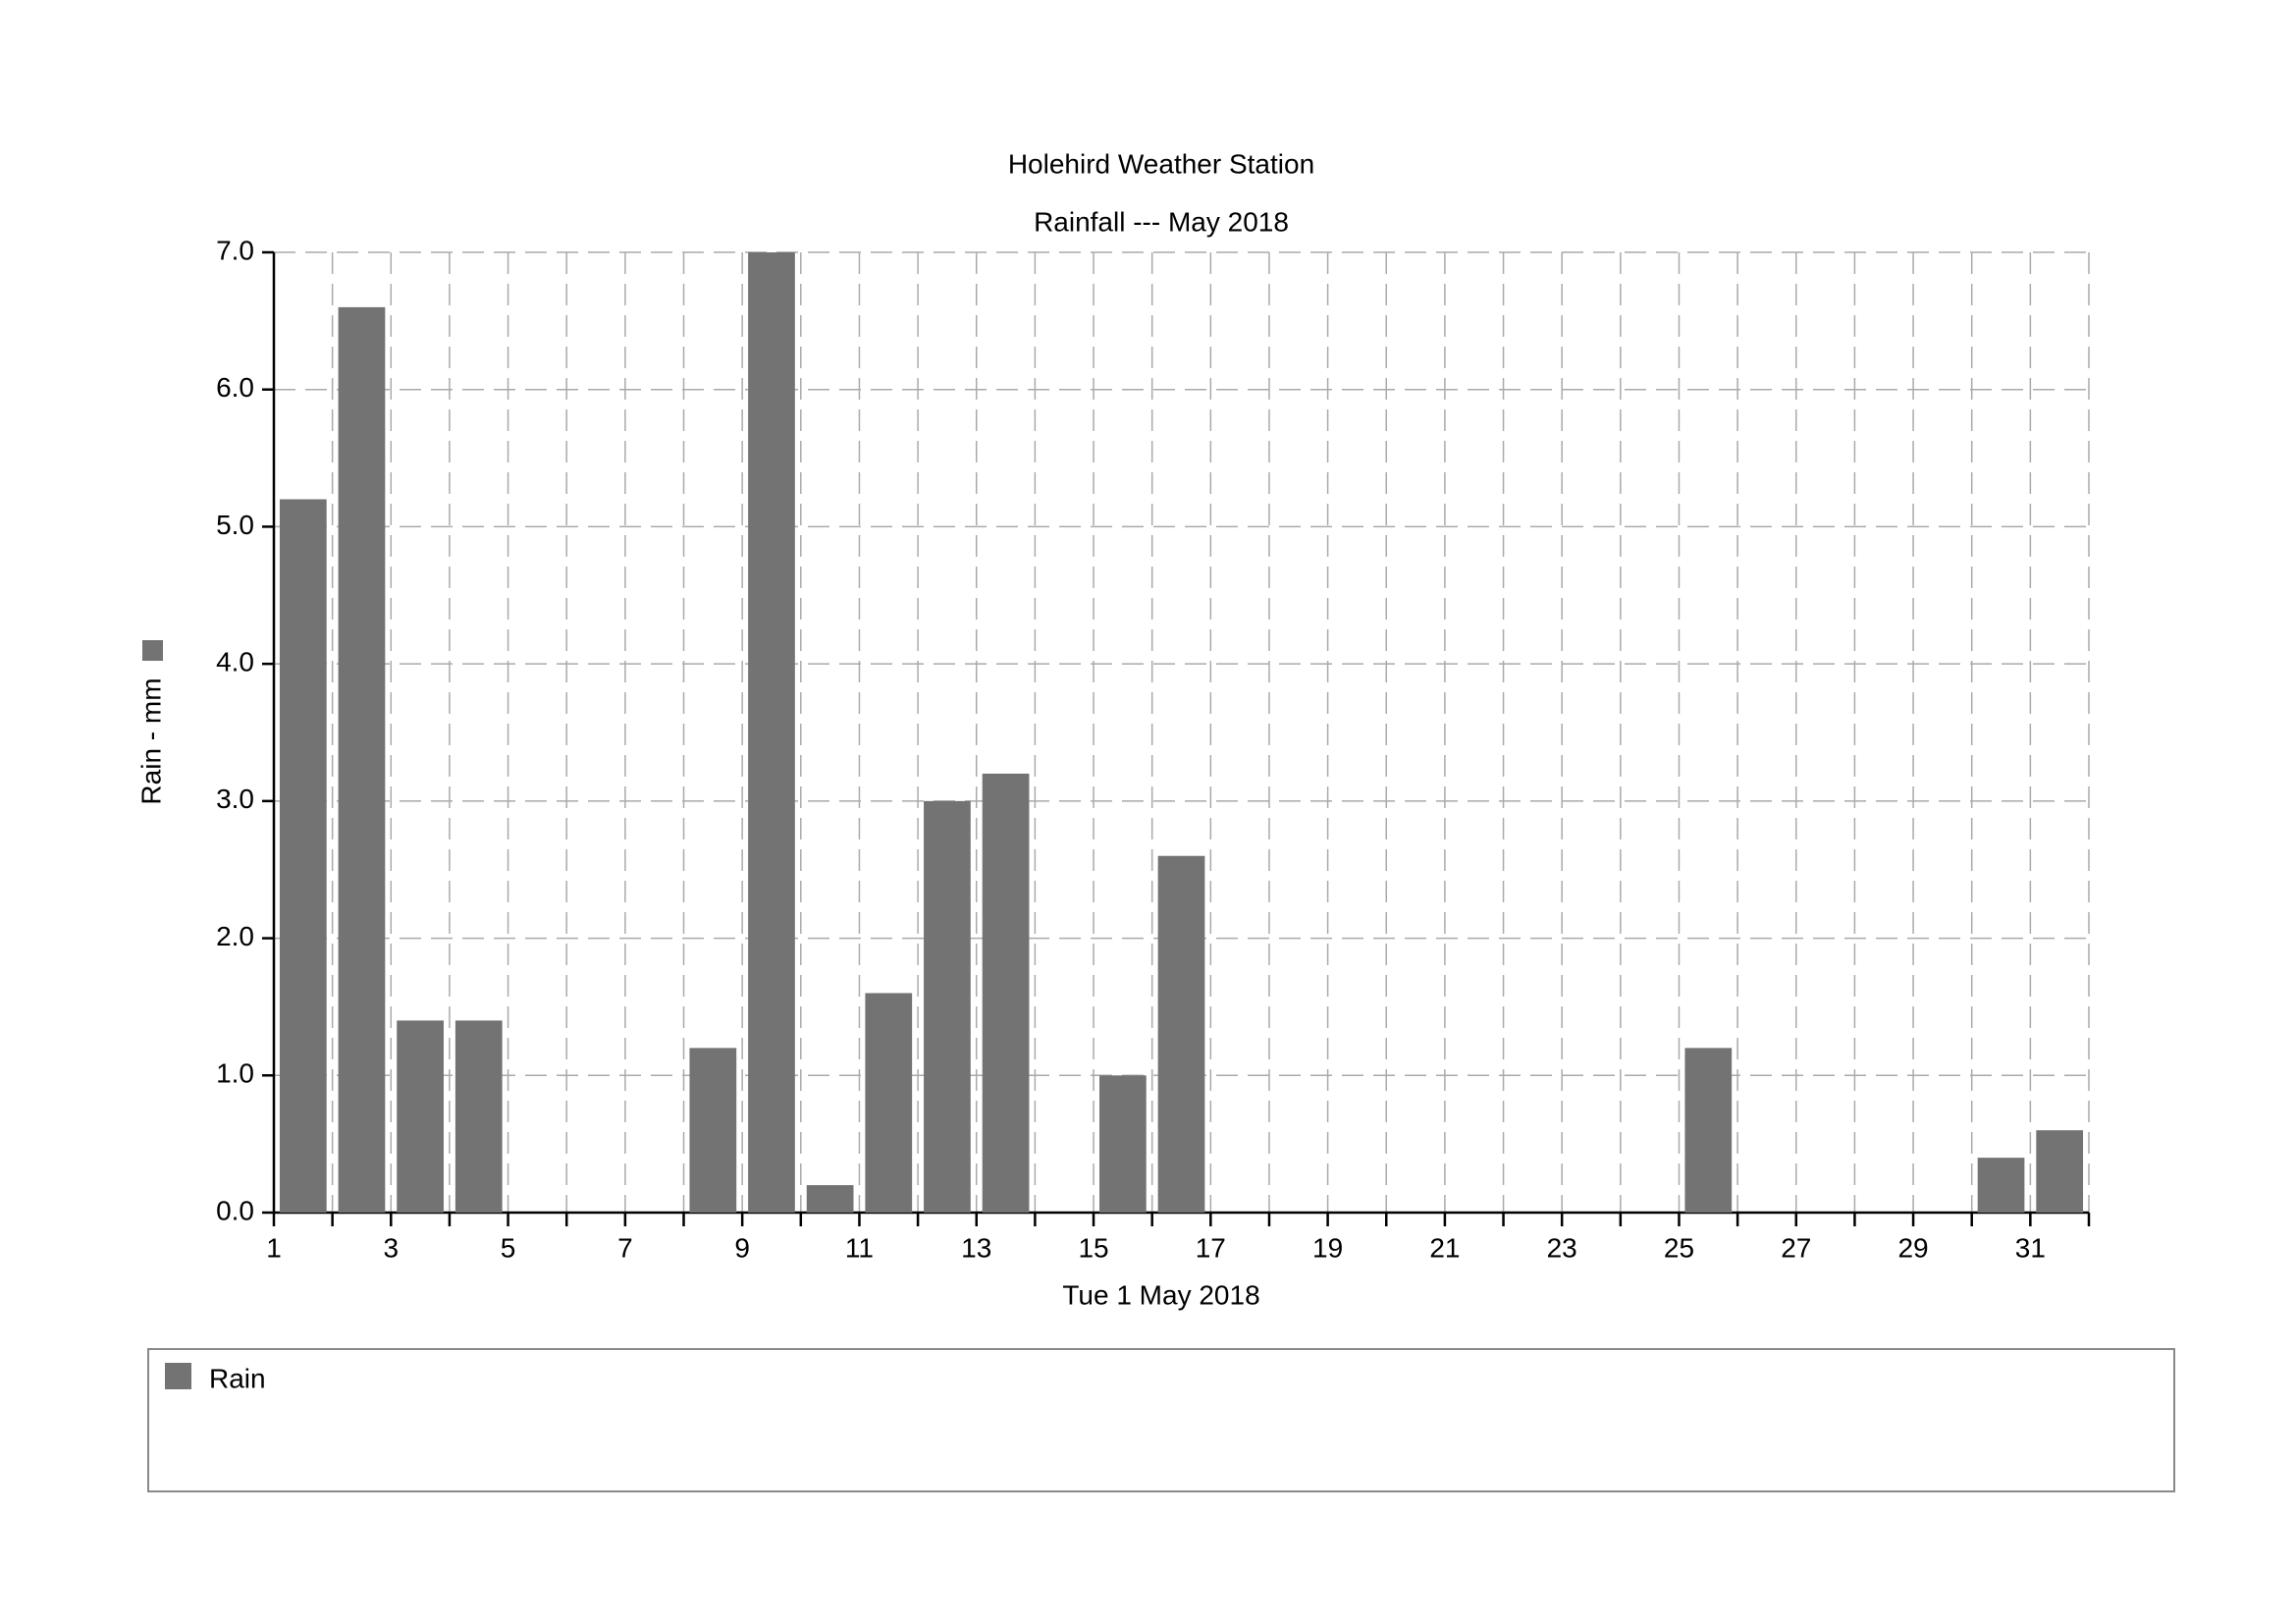  What do you see at coordinates (151, 740) in the screenshot?
I see `y-axis-label: Rain - mm` at bounding box center [151, 740].